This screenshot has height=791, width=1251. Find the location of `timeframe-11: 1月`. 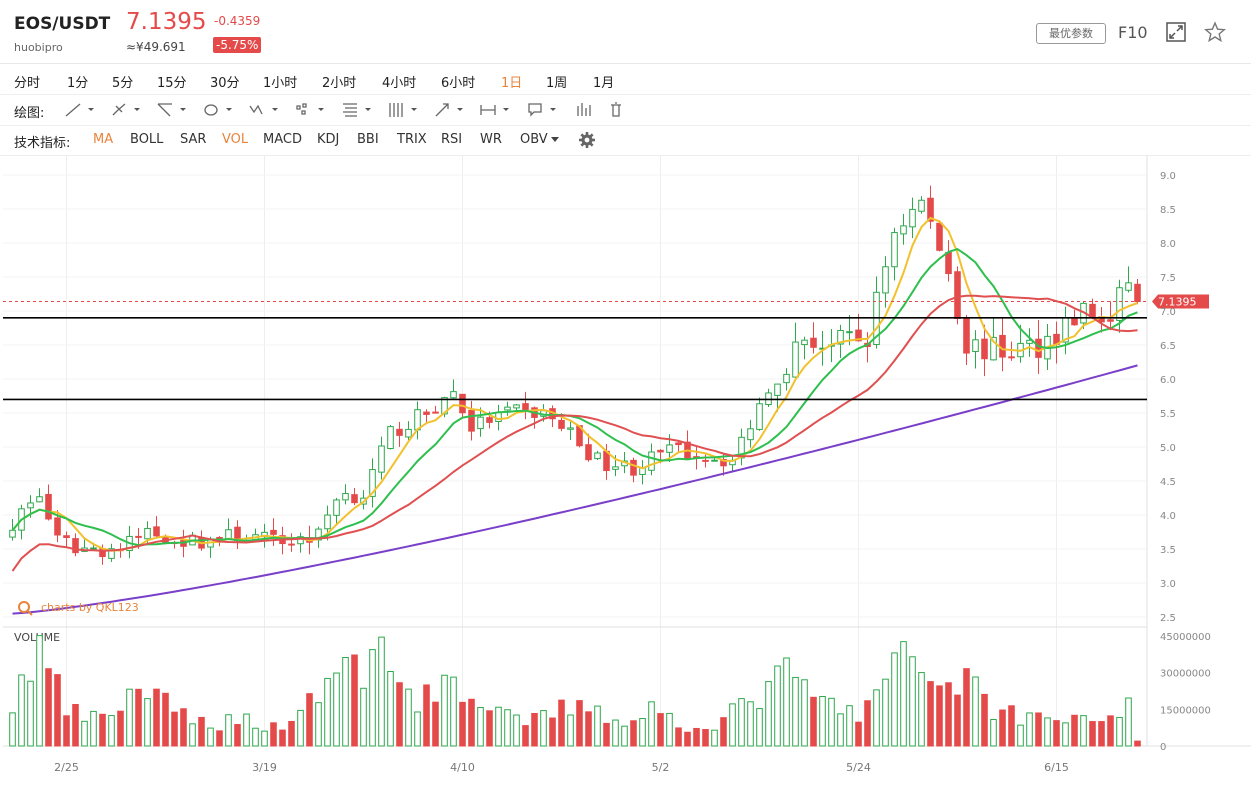

timeframe-11: 1月 is located at coordinates (604, 83).